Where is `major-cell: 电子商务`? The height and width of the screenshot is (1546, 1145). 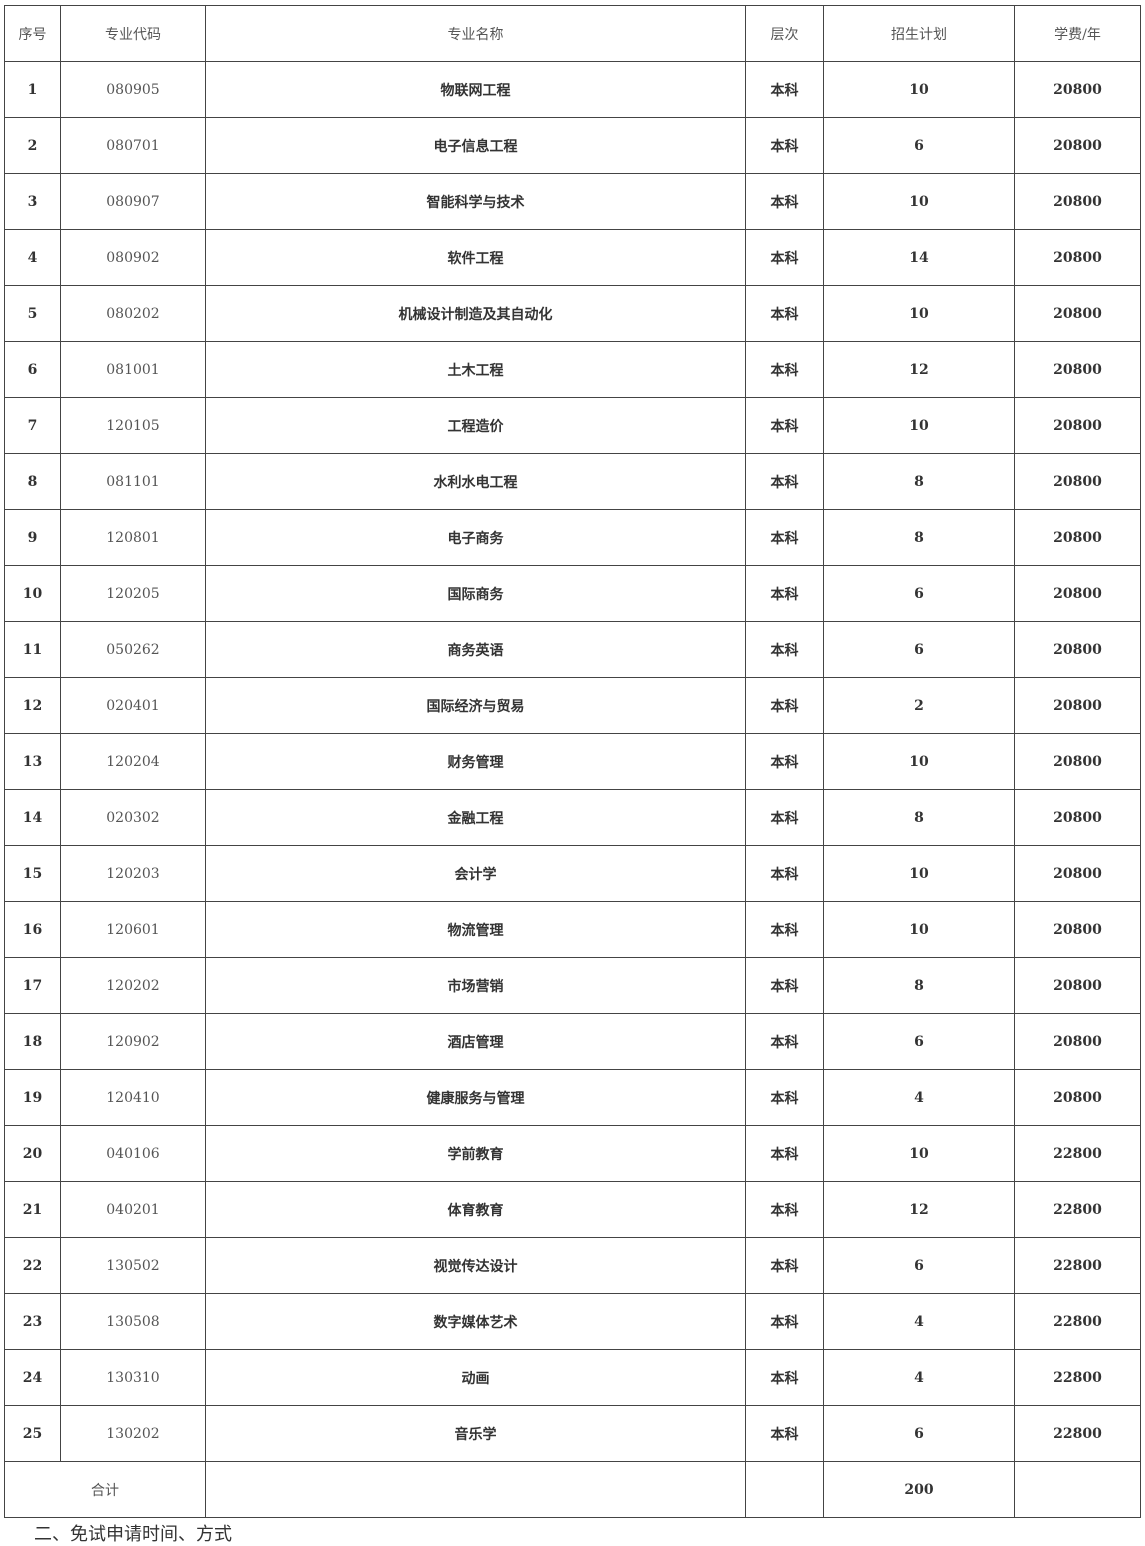 major-cell: 电子商务 is located at coordinates (475, 537).